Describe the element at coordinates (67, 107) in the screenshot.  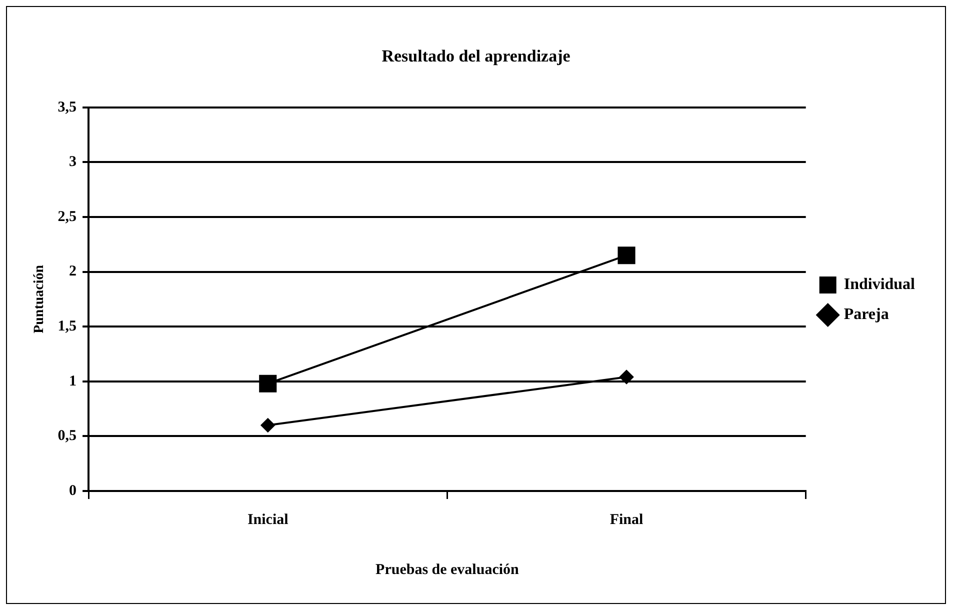
I see `y-tick-label: 3,5` at that location.